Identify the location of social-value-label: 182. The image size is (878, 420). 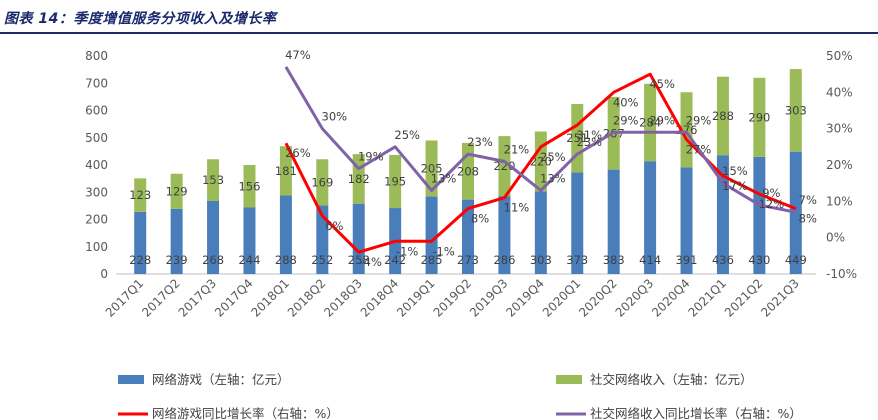
(359, 179).